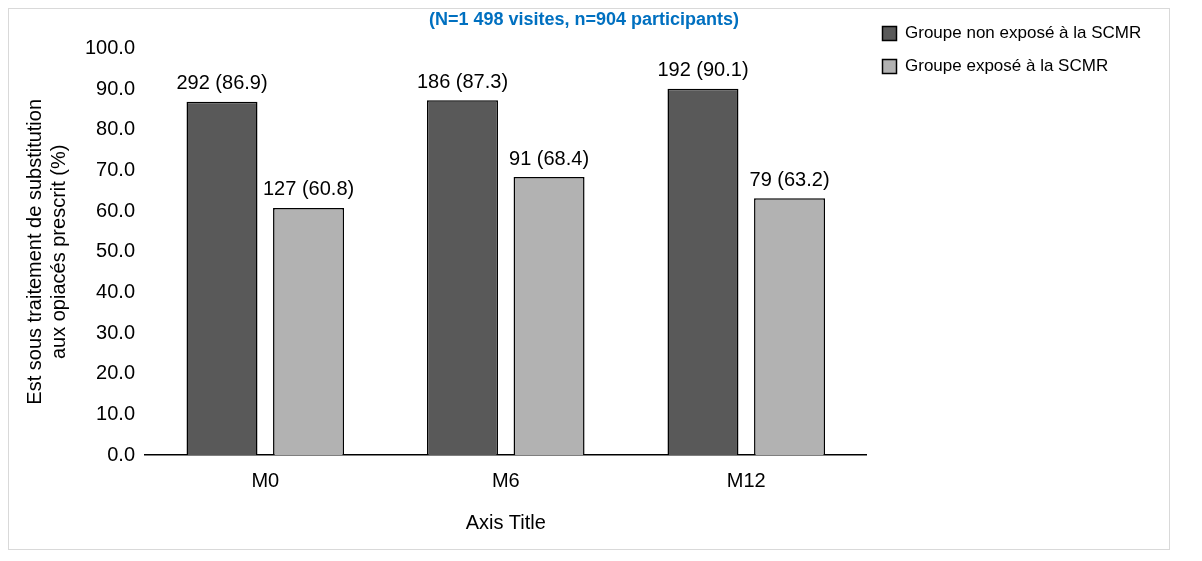 This screenshot has width=1202, height=561. I want to click on data-label: 292 (86.9), so click(222, 82).